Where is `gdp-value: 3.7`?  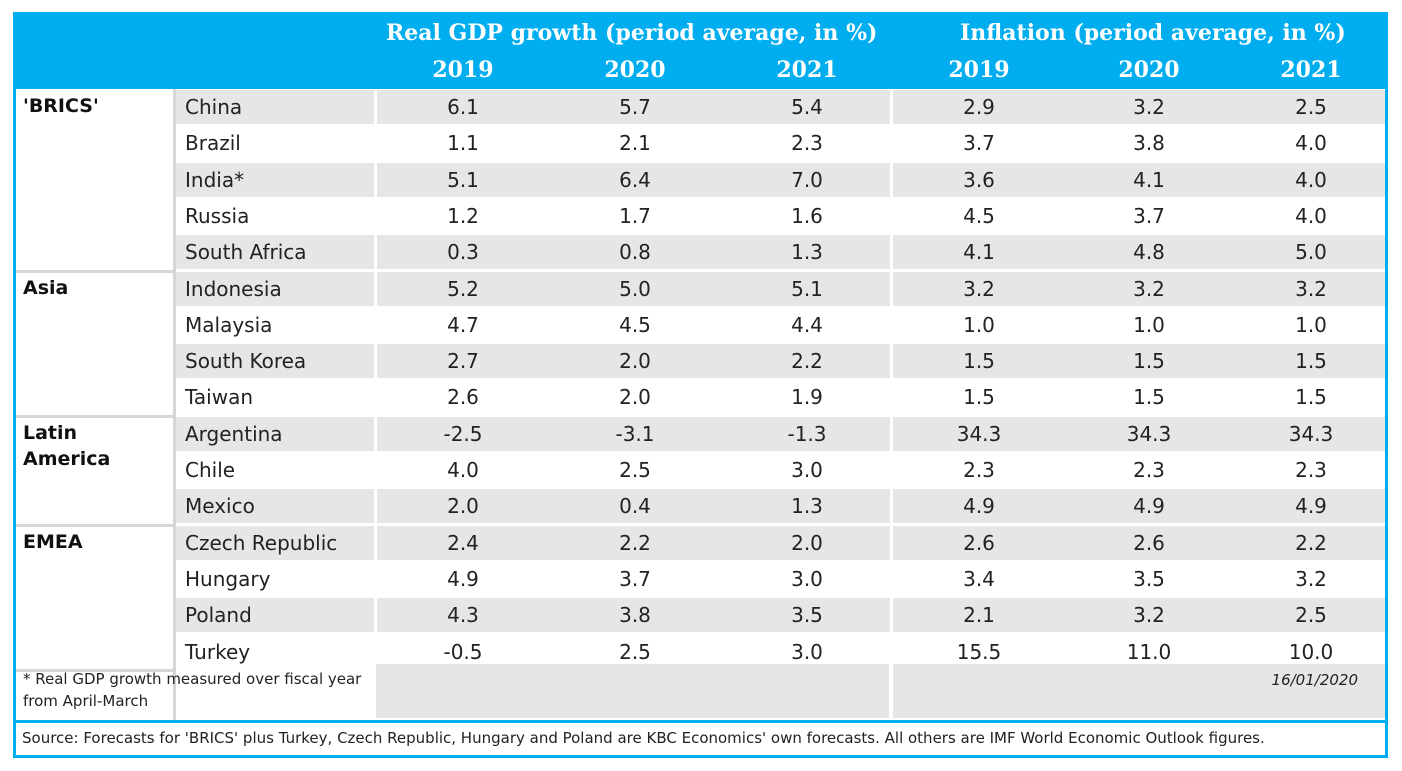 gdp-value: 3.7 is located at coordinates (635, 578).